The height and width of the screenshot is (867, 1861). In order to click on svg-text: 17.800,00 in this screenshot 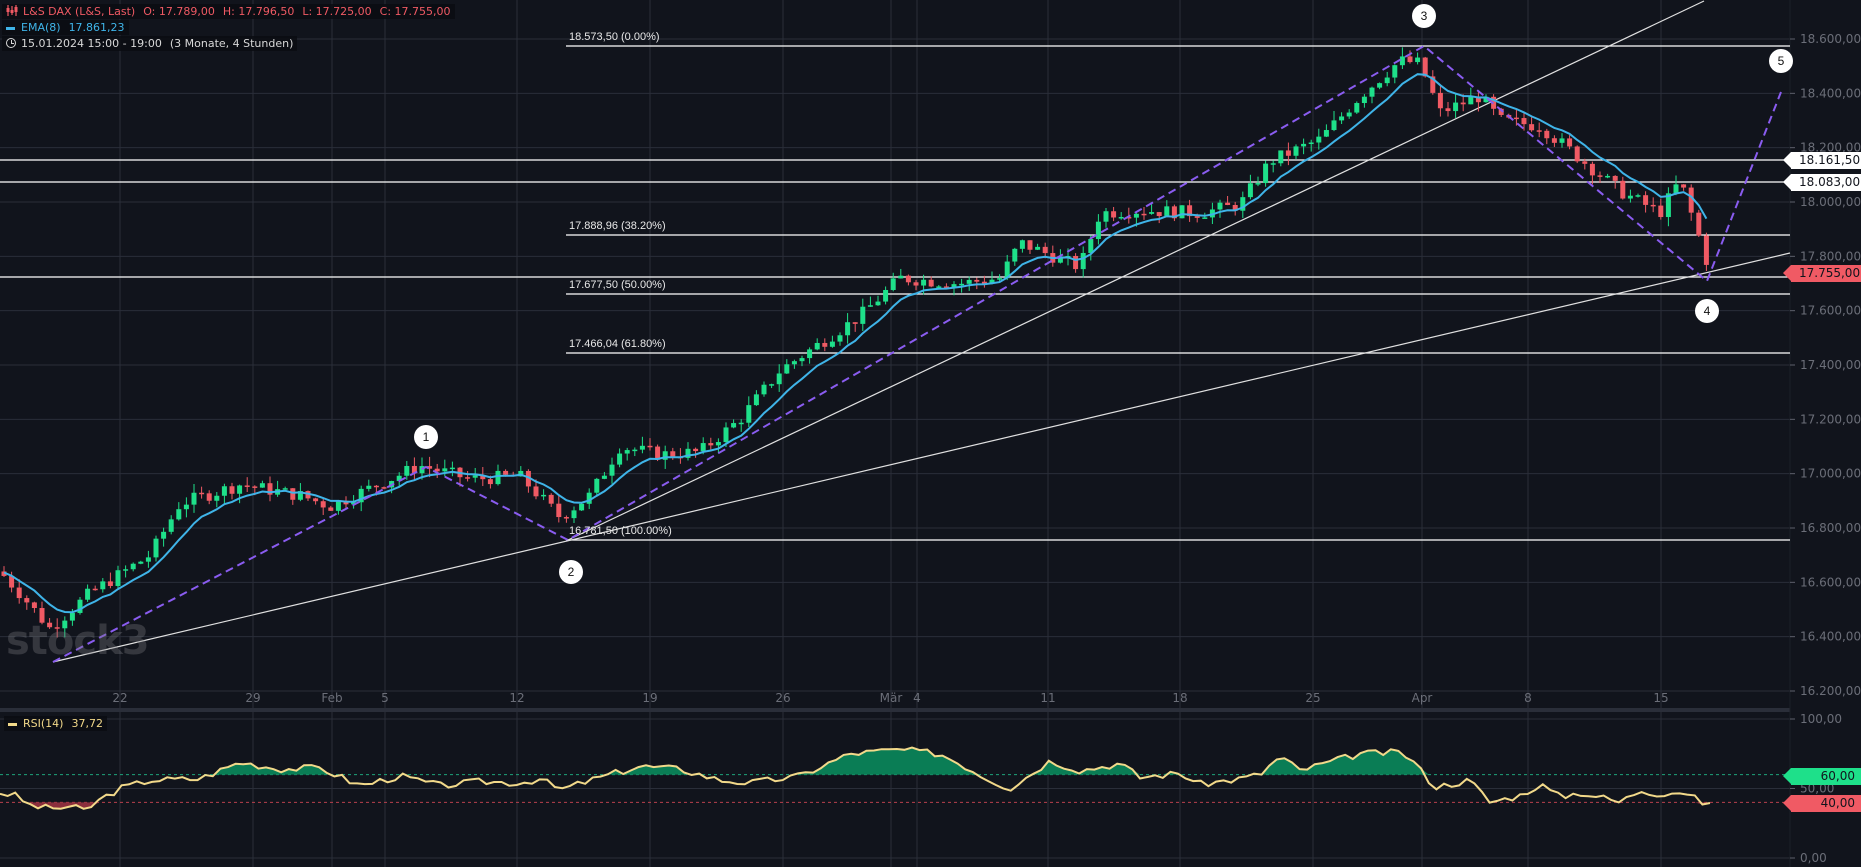, I will do `click(1830, 256)`.